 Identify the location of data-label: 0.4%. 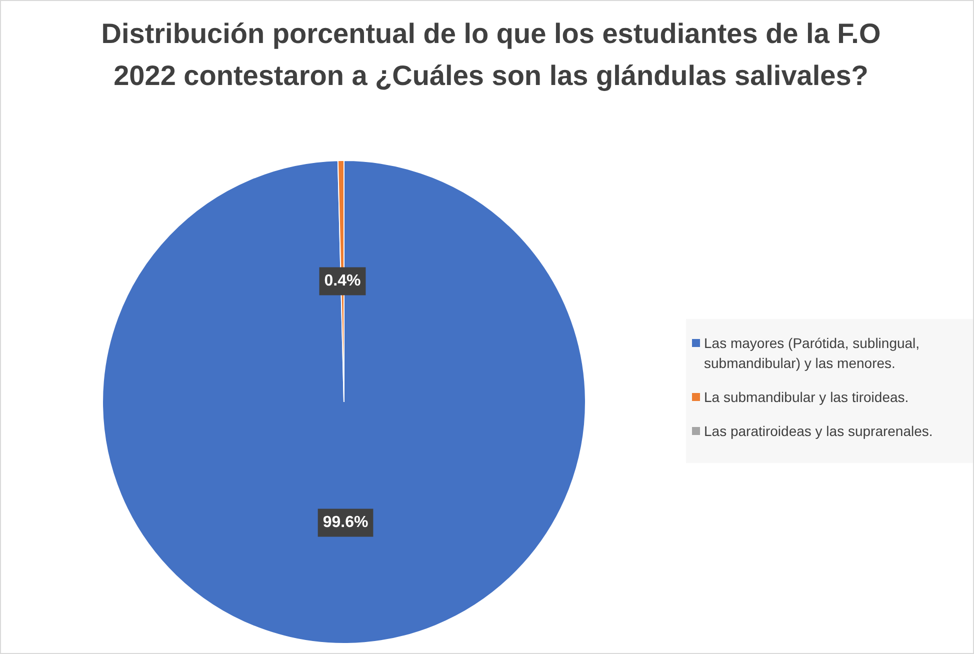
(342, 281).